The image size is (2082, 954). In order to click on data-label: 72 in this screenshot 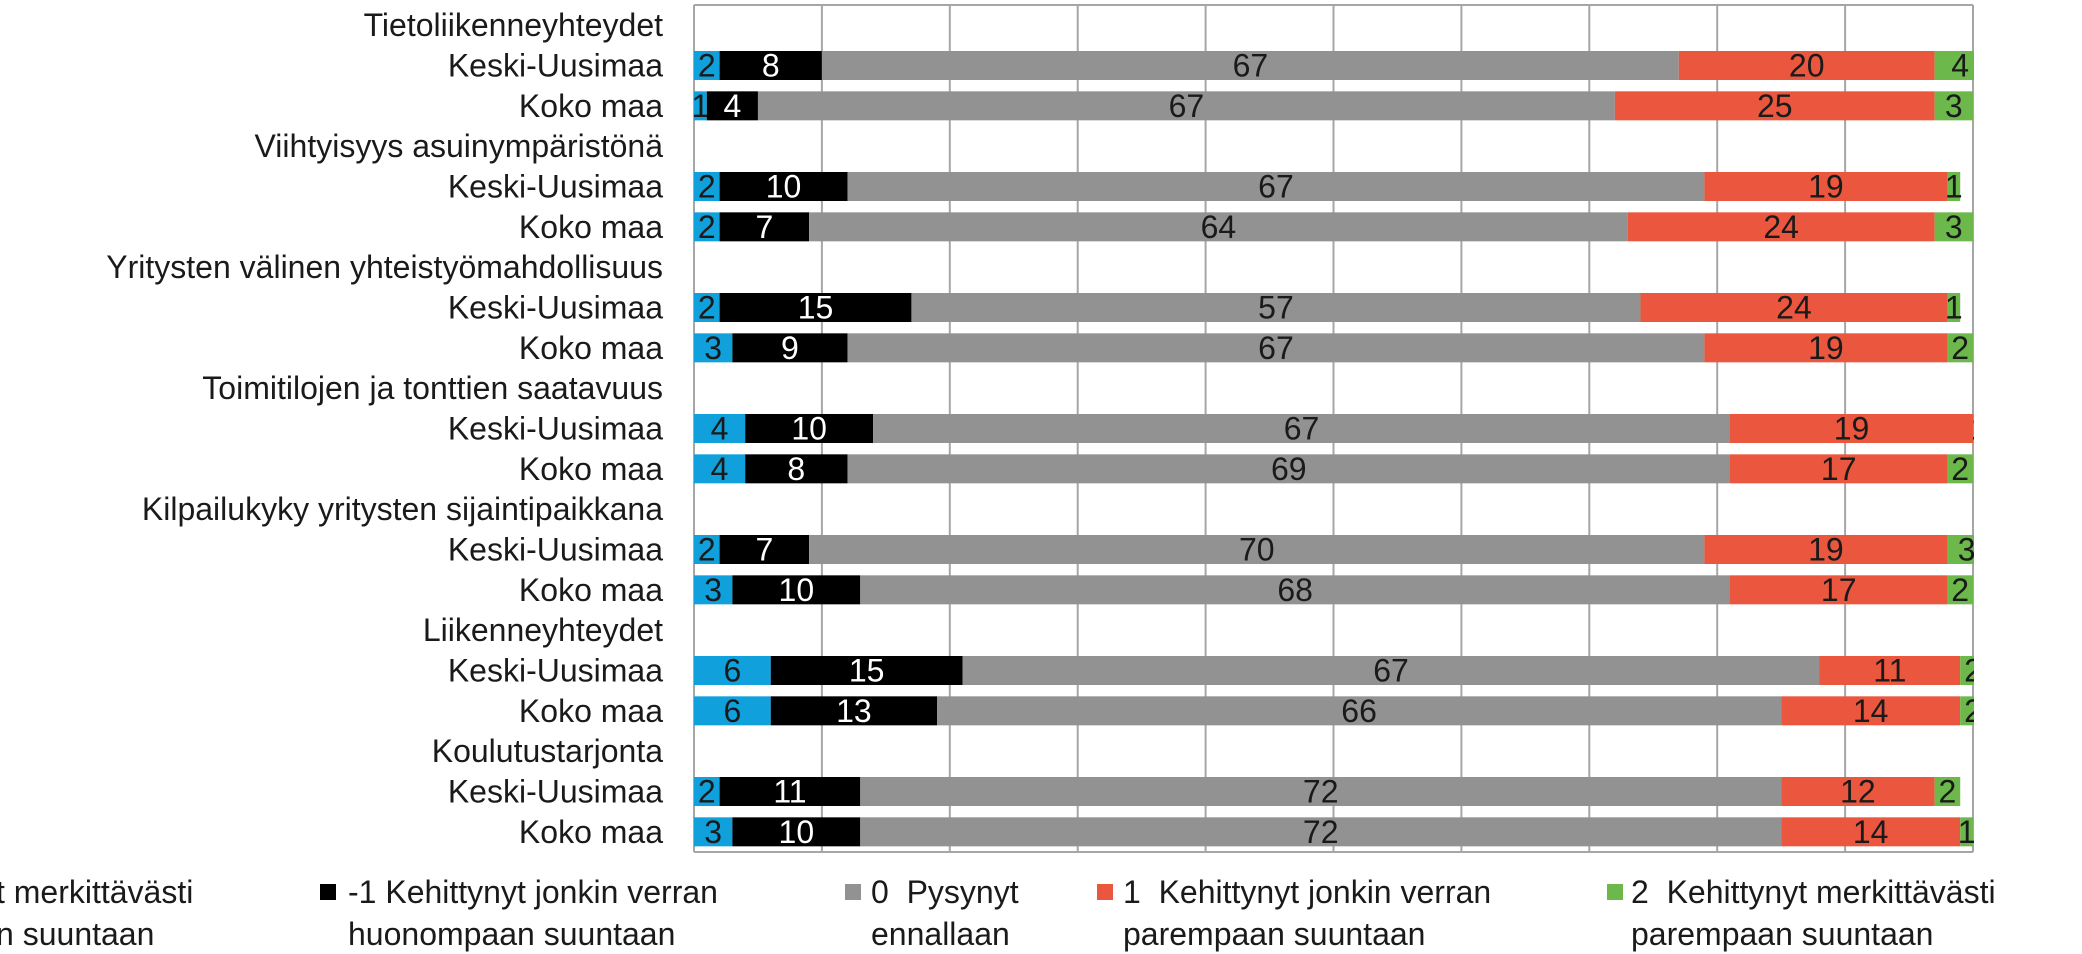, I will do `click(1321, 832)`.